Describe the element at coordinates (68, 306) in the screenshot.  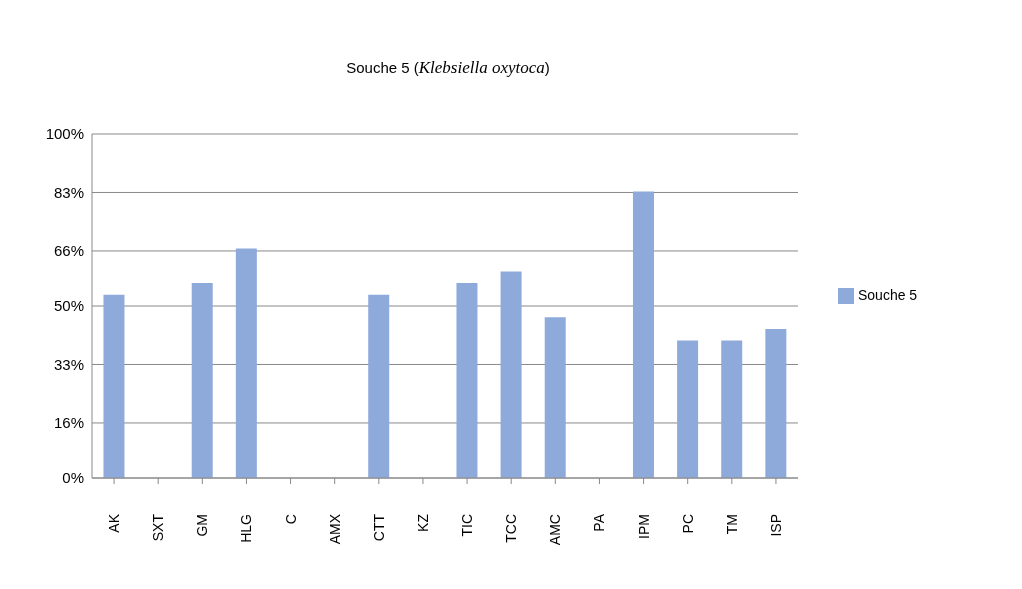
I see `y-tick-label: 50%` at that location.